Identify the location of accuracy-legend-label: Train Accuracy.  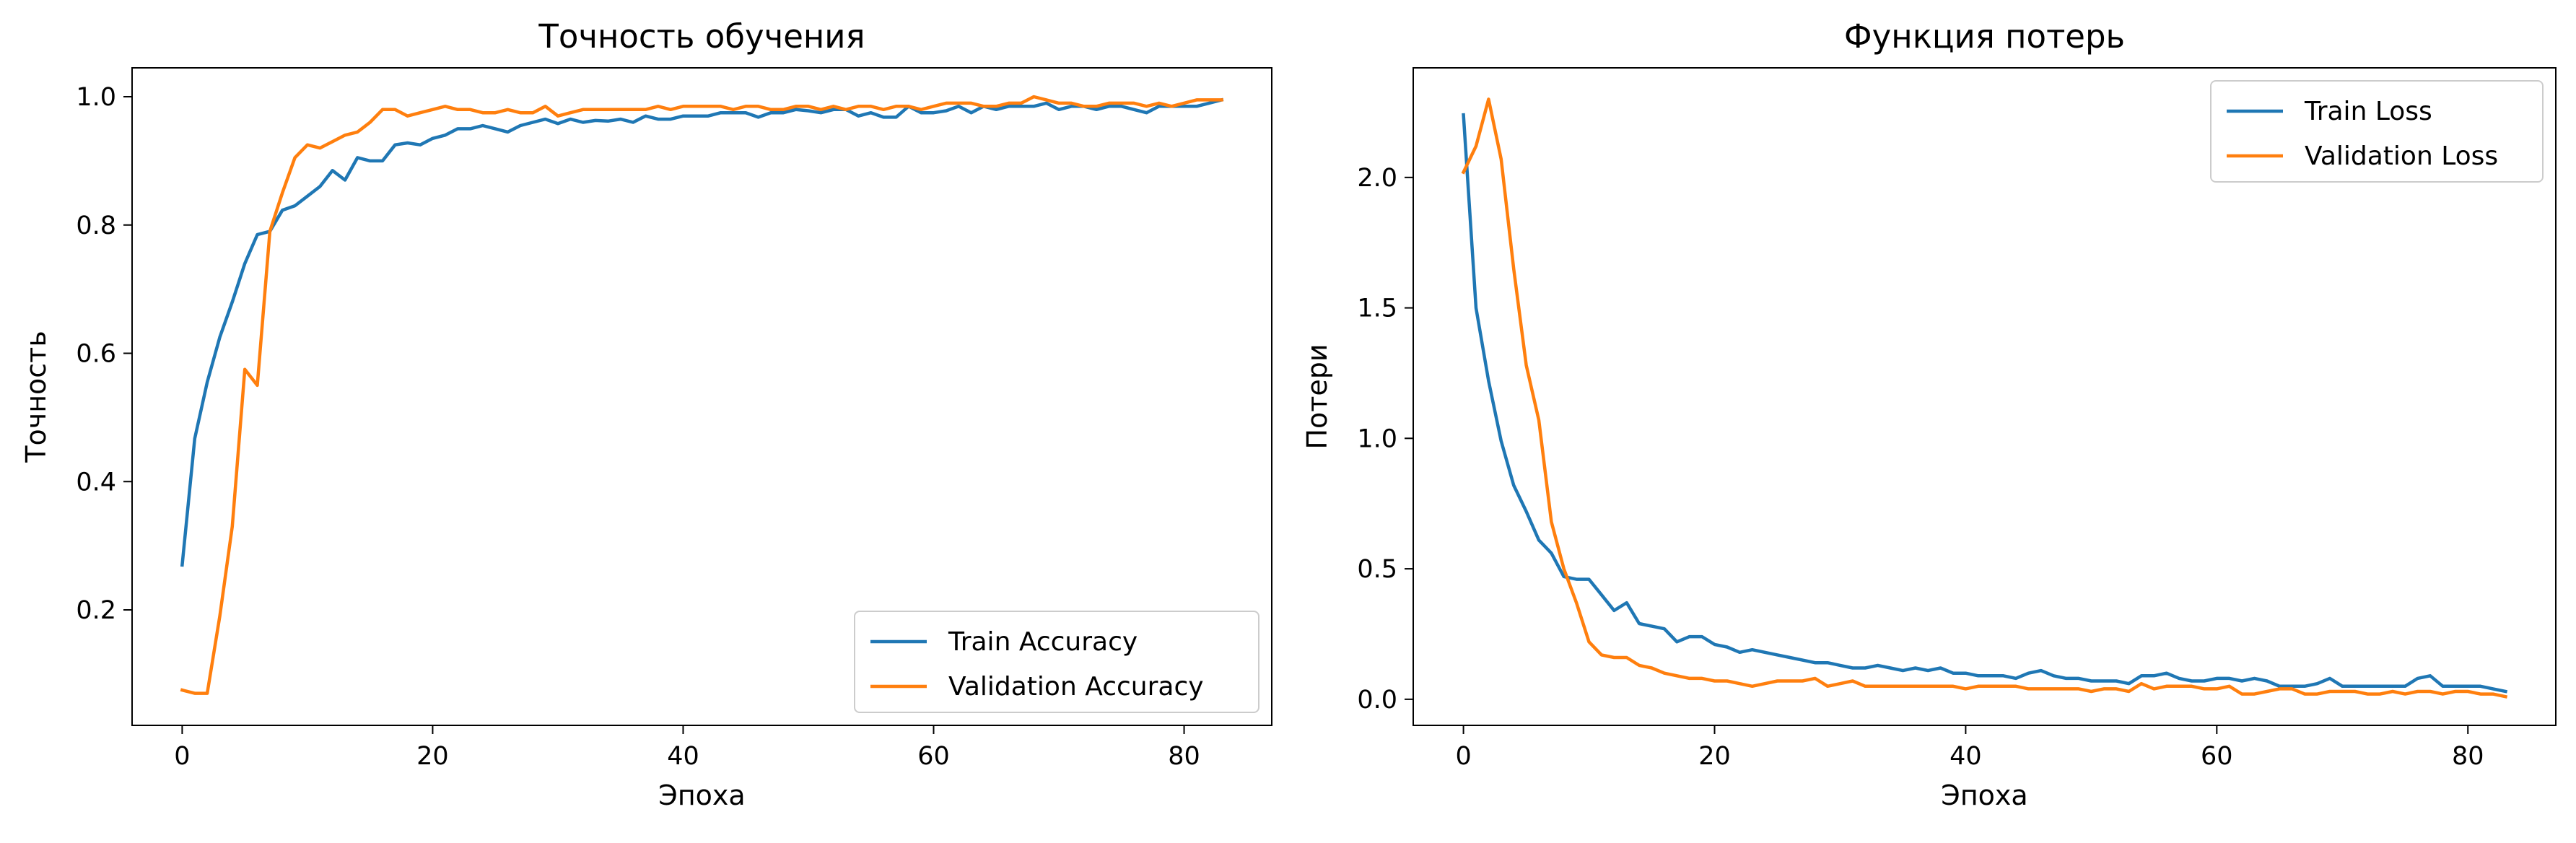
(1043, 642).